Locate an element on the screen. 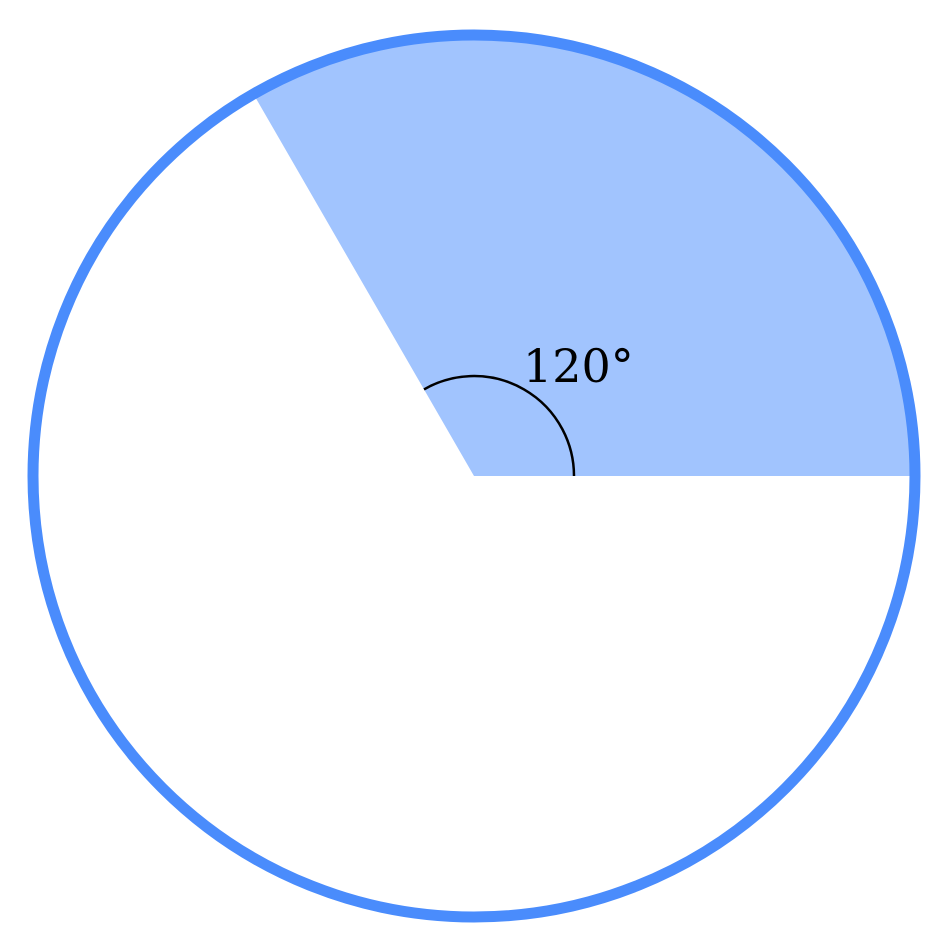 This screenshot has height=951, width=948. angle-label: 120° is located at coordinates (578, 366).